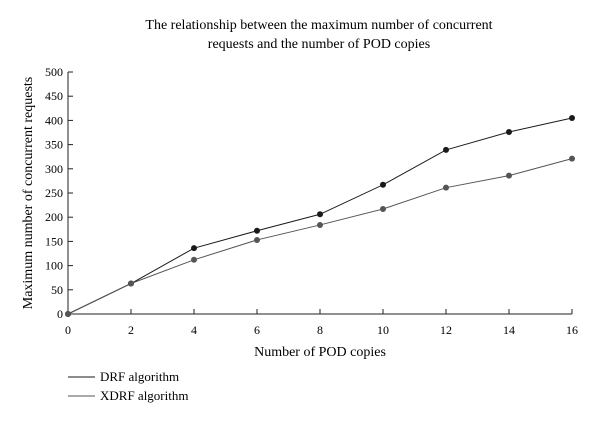 This screenshot has height=426, width=600. What do you see at coordinates (54, 217) in the screenshot?
I see `y-tick-label: 200` at bounding box center [54, 217].